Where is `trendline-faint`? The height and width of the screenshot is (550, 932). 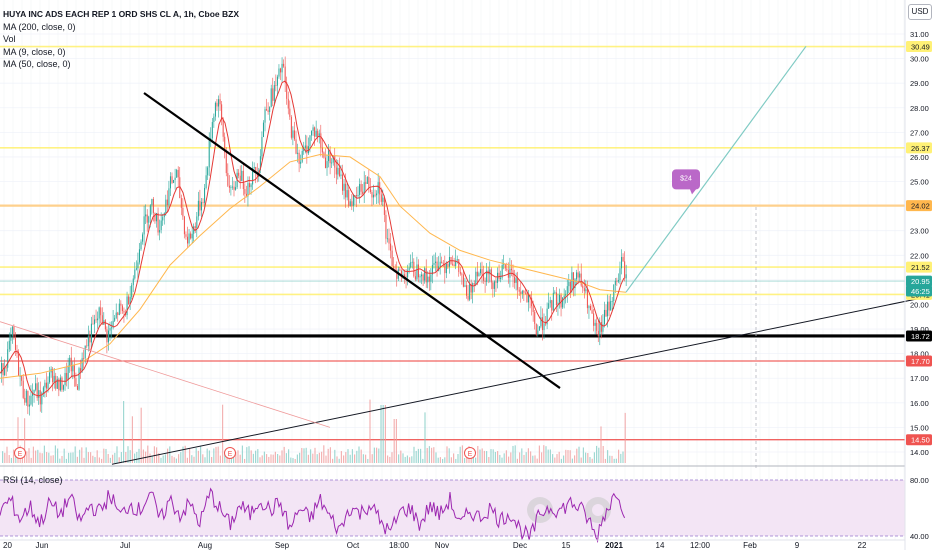 trendline-faint is located at coordinates (165, 374).